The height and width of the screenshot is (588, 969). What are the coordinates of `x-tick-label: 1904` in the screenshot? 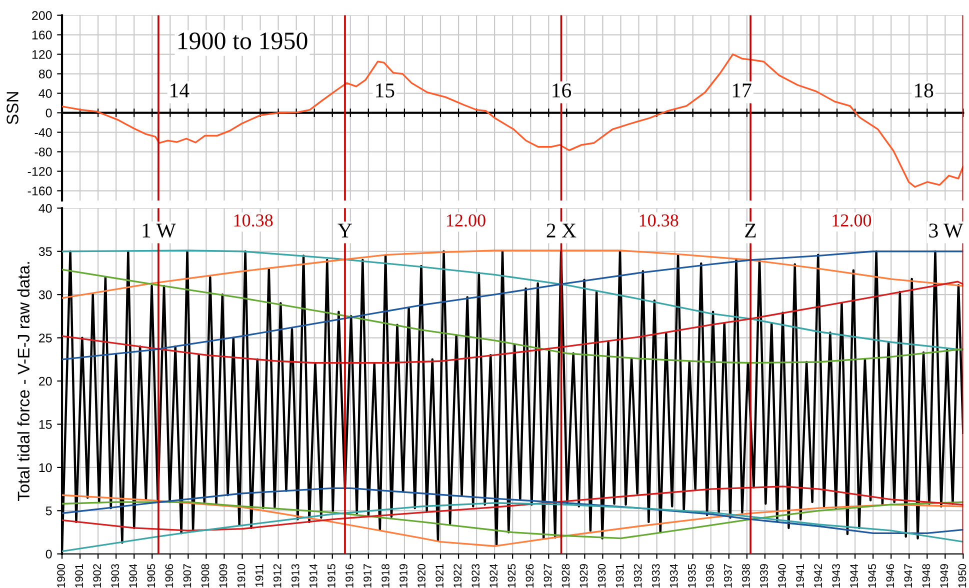 It's located at (133, 576).